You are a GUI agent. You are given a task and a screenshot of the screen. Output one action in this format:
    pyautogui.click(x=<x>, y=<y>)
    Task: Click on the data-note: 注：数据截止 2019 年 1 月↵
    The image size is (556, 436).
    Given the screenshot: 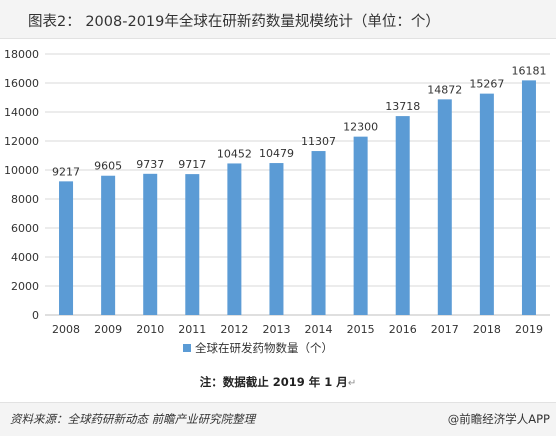 What is the action you would take?
    pyautogui.click(x=278, y=382)
    